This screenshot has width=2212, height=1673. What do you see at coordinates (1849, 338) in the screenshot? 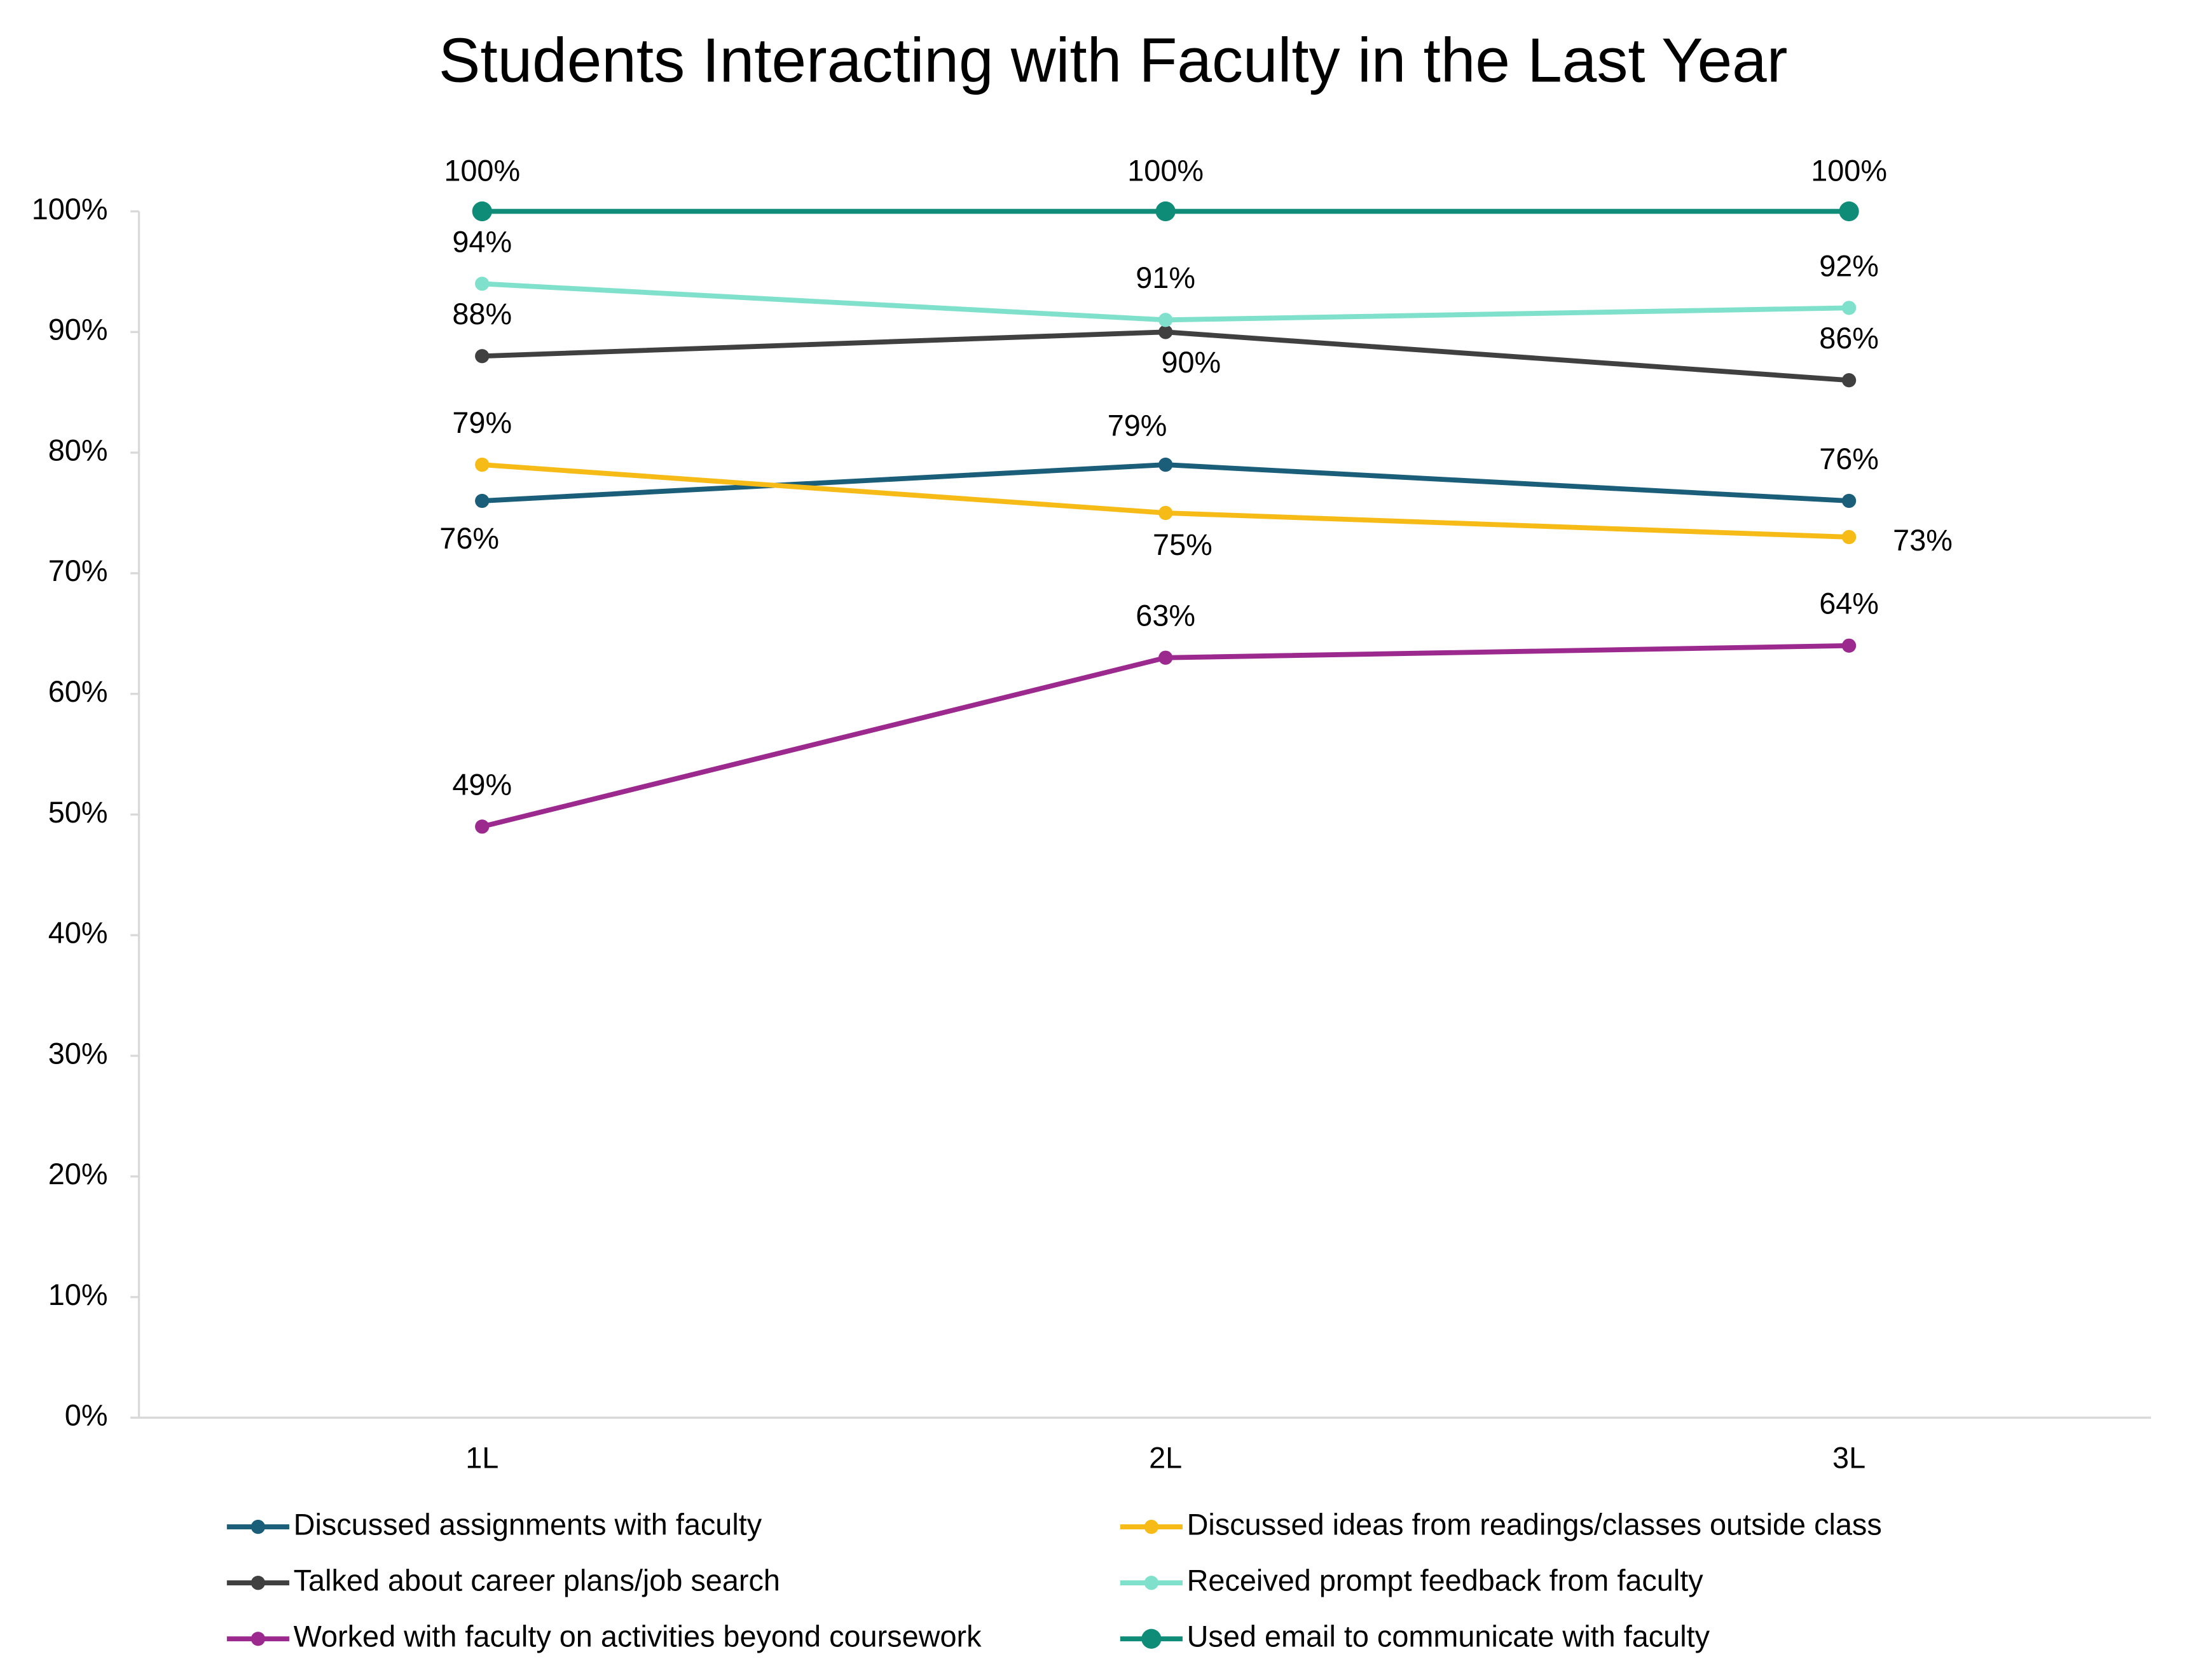
I see `value-label: 86%` at bounding box center [1849, 338].